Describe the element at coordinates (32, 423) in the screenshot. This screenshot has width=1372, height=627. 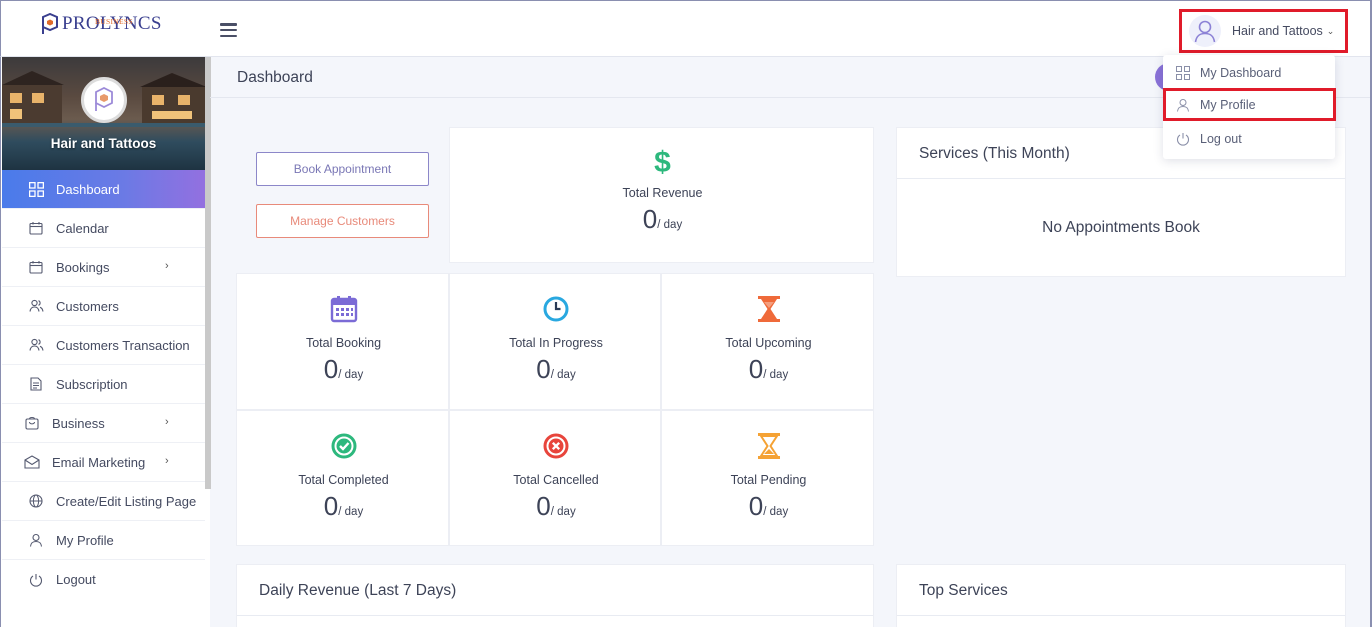
I see `bag-icon` at that location.